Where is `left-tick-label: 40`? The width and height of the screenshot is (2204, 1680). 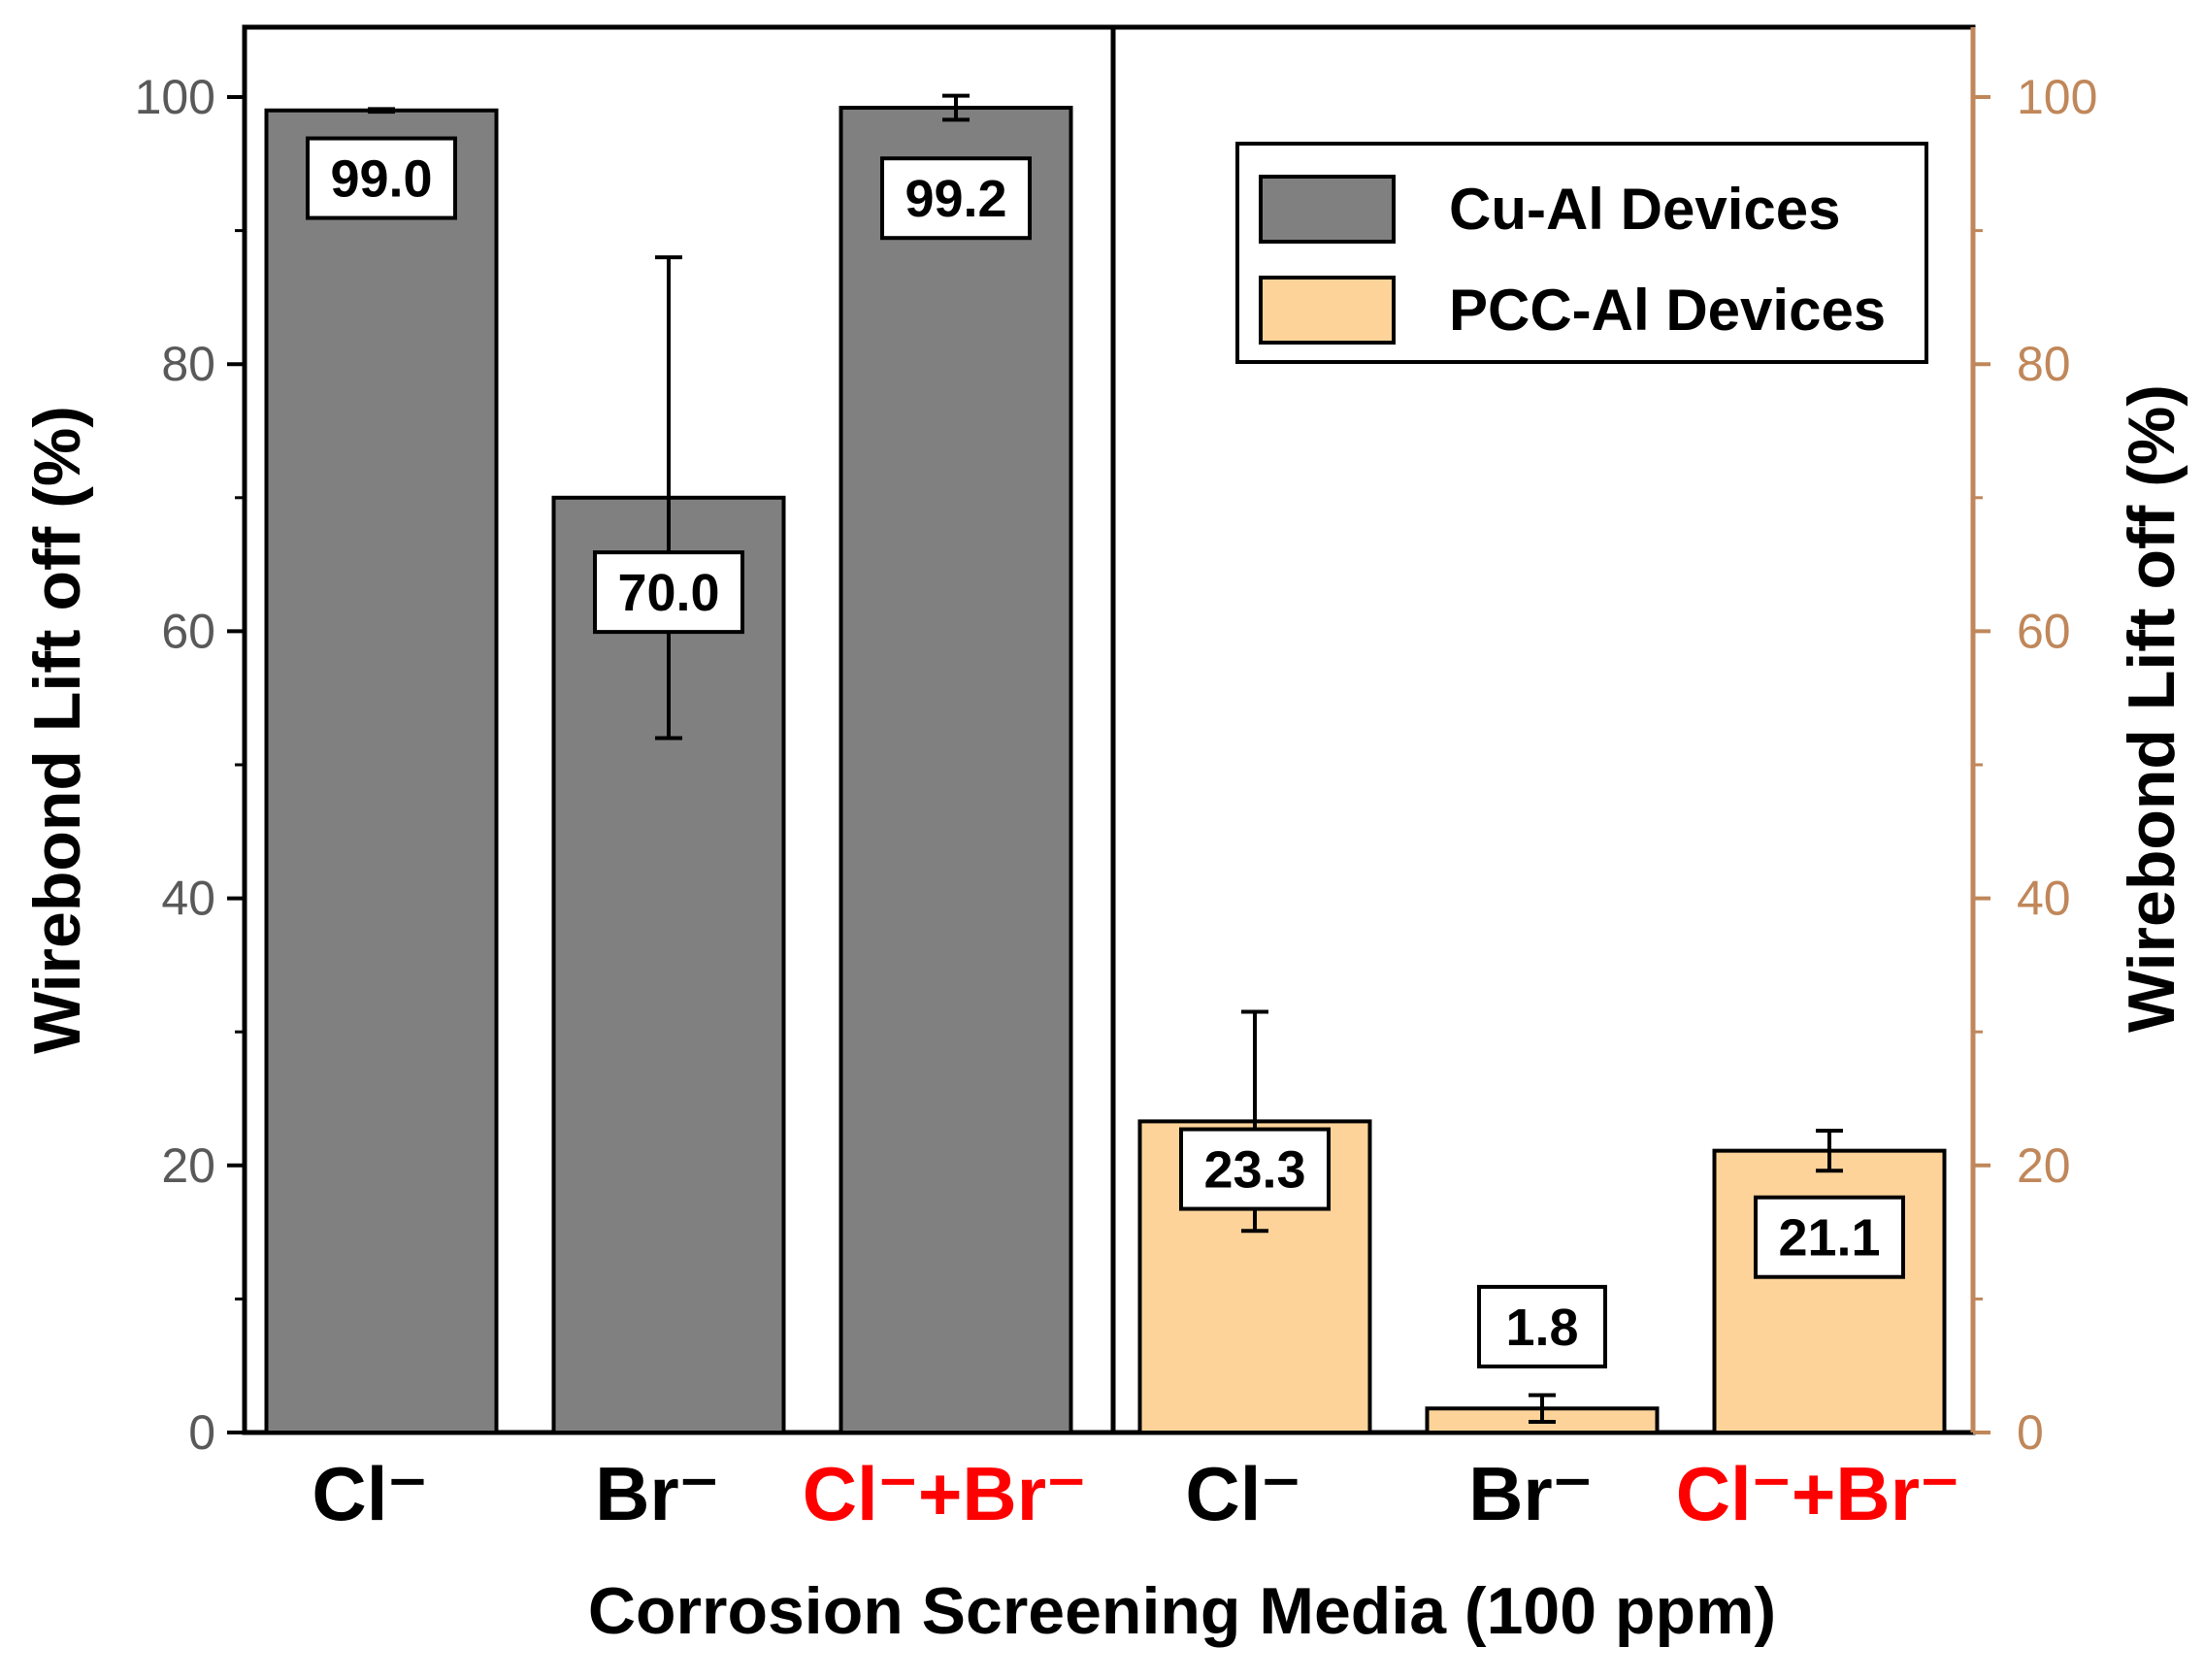
left-tick-label: 40 is located at coordinates (188, 899).